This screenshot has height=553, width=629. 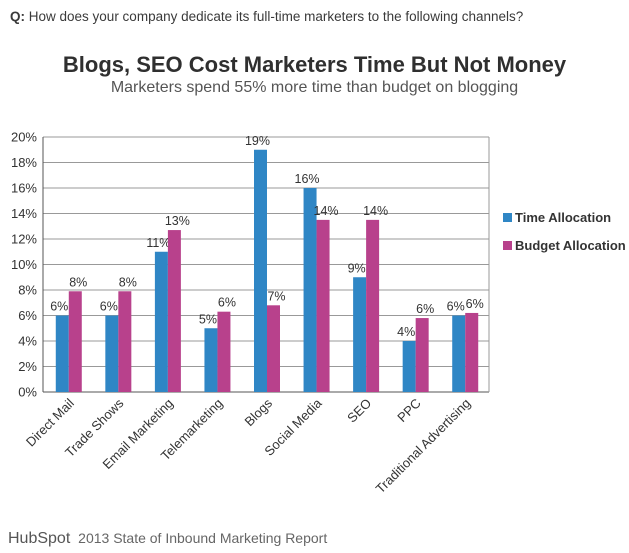 What do you see at coordinates (27, 290) in the screenshot?
I see `y-tick-label: 8%` at bounding box center [27, 290].